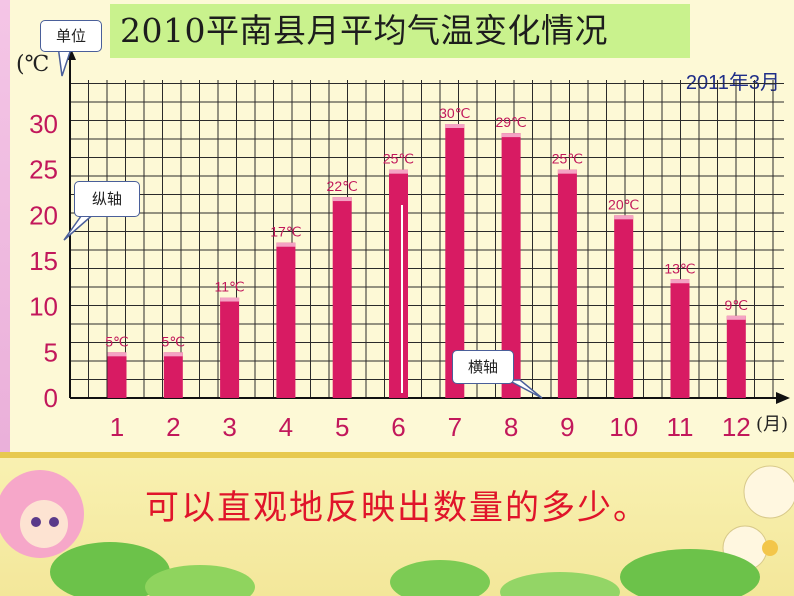 The image size is (794, 596). I want to click on data-label: 22℃, so click(342, 186).